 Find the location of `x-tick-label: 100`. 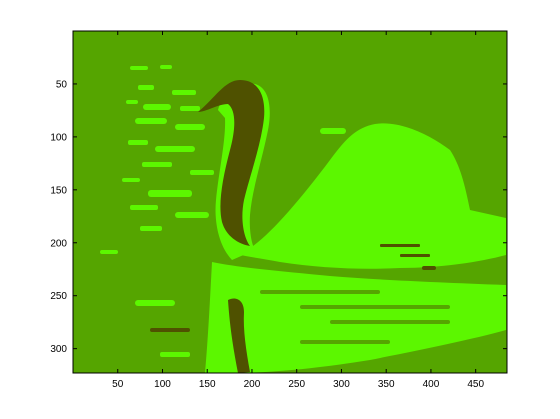

x-tick-label: 100 is located at coordinates (162, 384).